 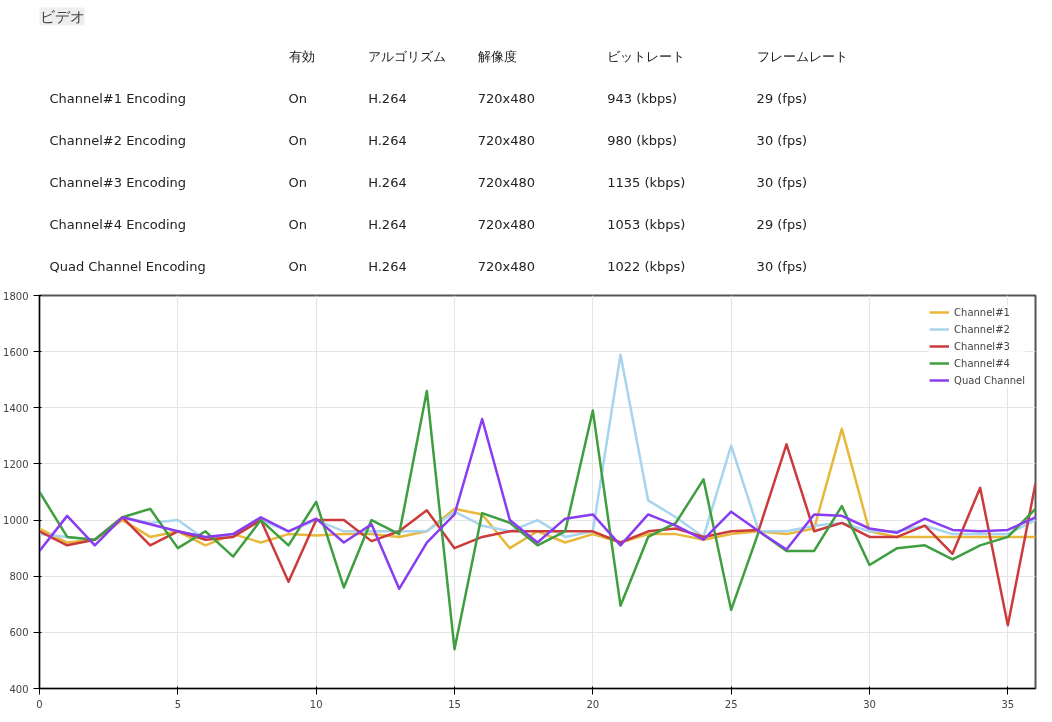 What do you see at coordinates (497, 56) in the screenshot?
I see `text: 解像度` at bounding box center [497, 56].